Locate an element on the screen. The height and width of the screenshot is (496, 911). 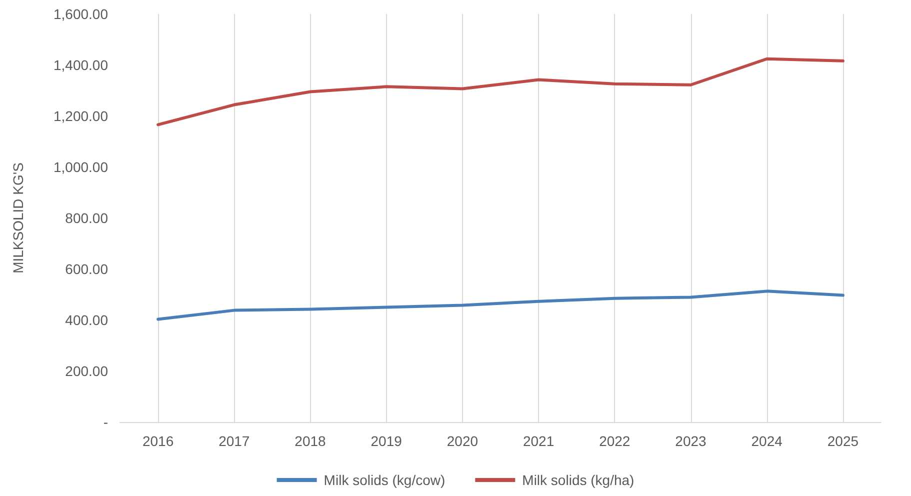
y-tick-label: 200.00 is located at coordinates (86, 371).